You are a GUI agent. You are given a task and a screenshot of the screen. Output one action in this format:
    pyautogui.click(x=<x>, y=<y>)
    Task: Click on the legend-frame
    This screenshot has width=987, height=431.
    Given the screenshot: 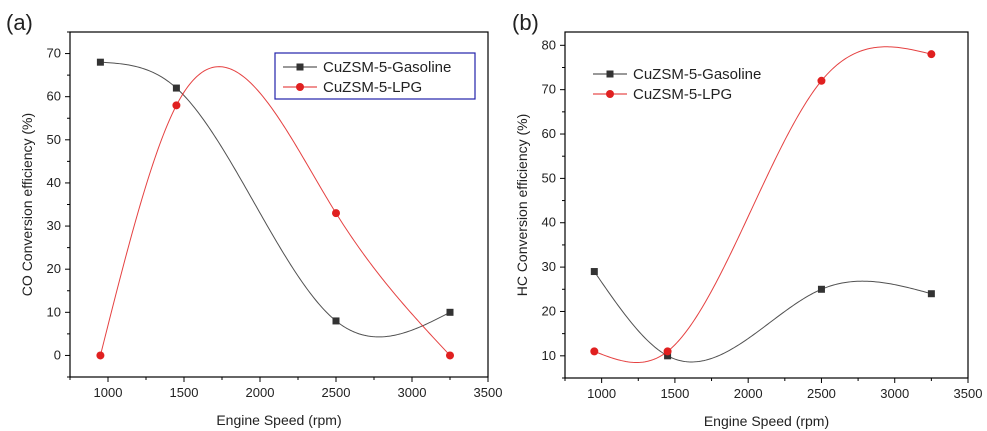 What is the action you would take?
    pyautogui.click(x=375, y=76)
    